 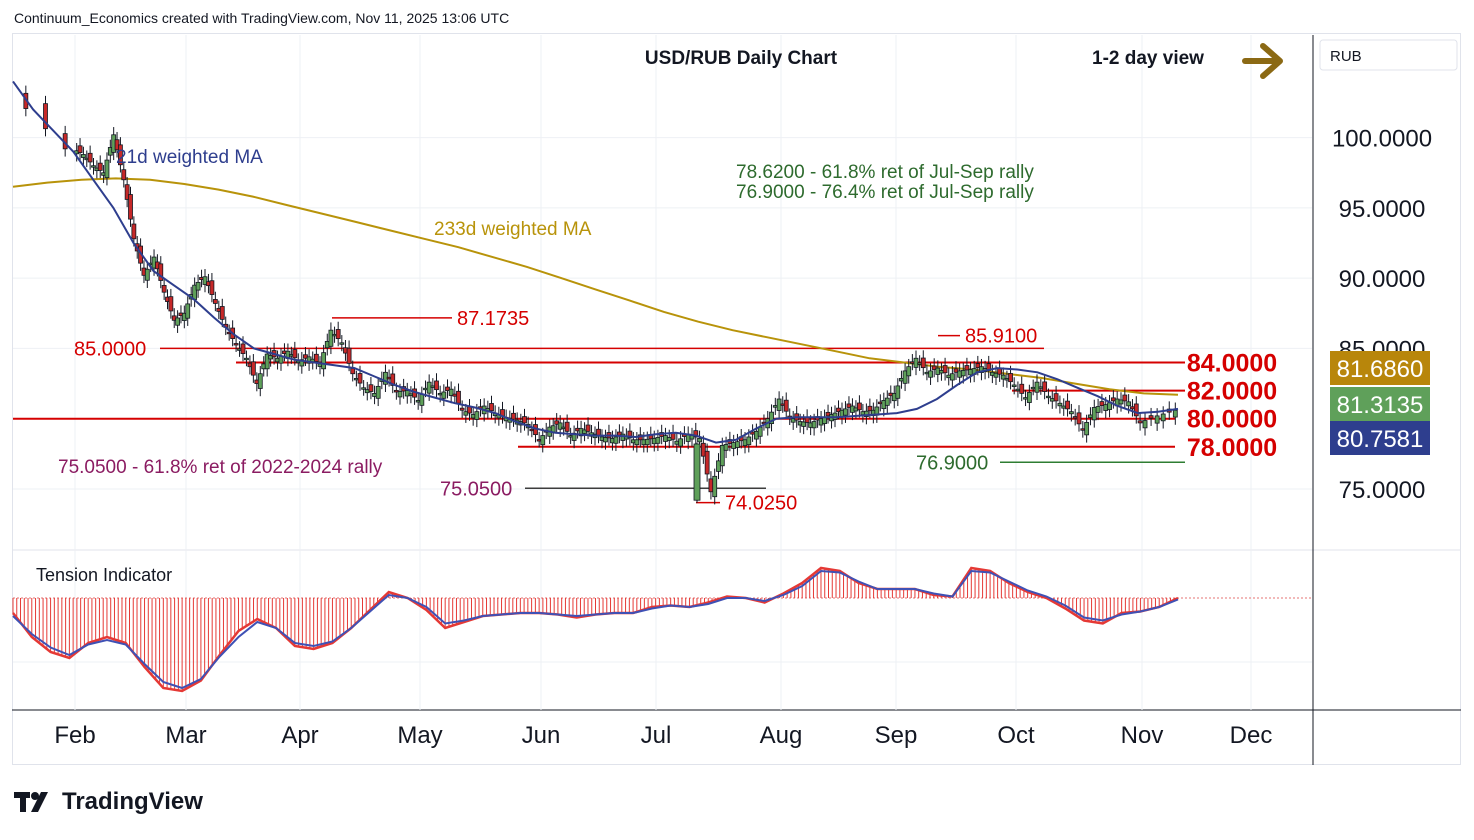 What do you see at coordinates (1382, 279) in the screenshot?
I see `y-tick-label: 90.0000` at bounding box center [1382, 279].